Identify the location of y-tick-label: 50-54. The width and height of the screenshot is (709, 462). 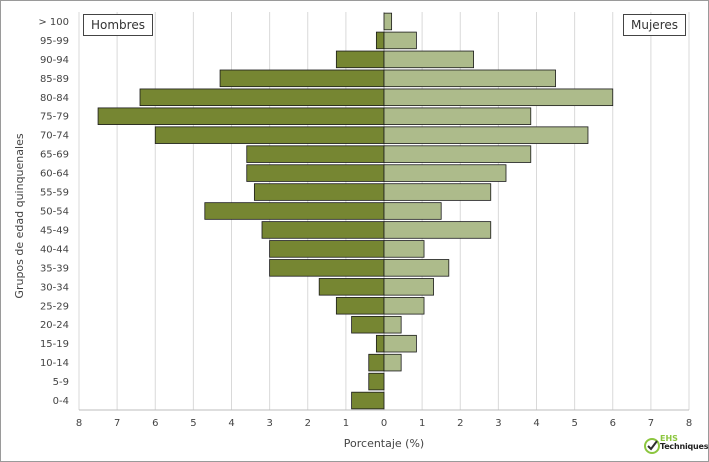
(54, 212).